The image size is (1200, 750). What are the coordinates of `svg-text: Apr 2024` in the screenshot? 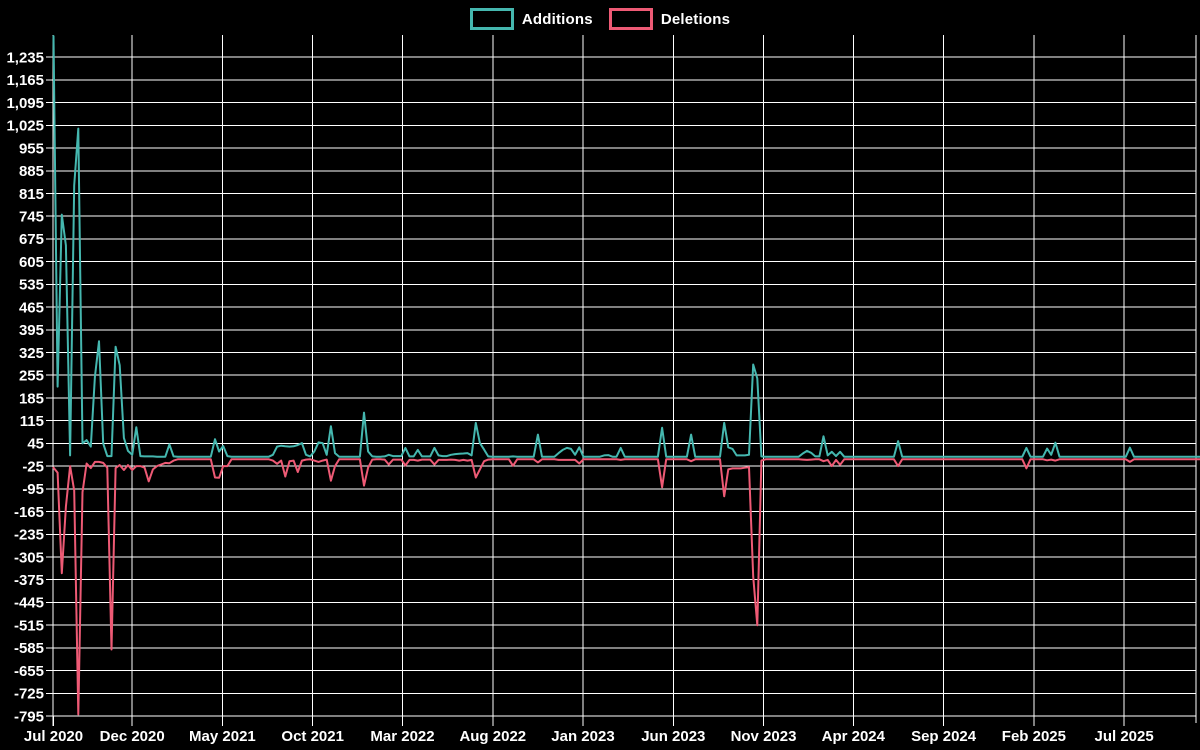 It's located at (854, 736).